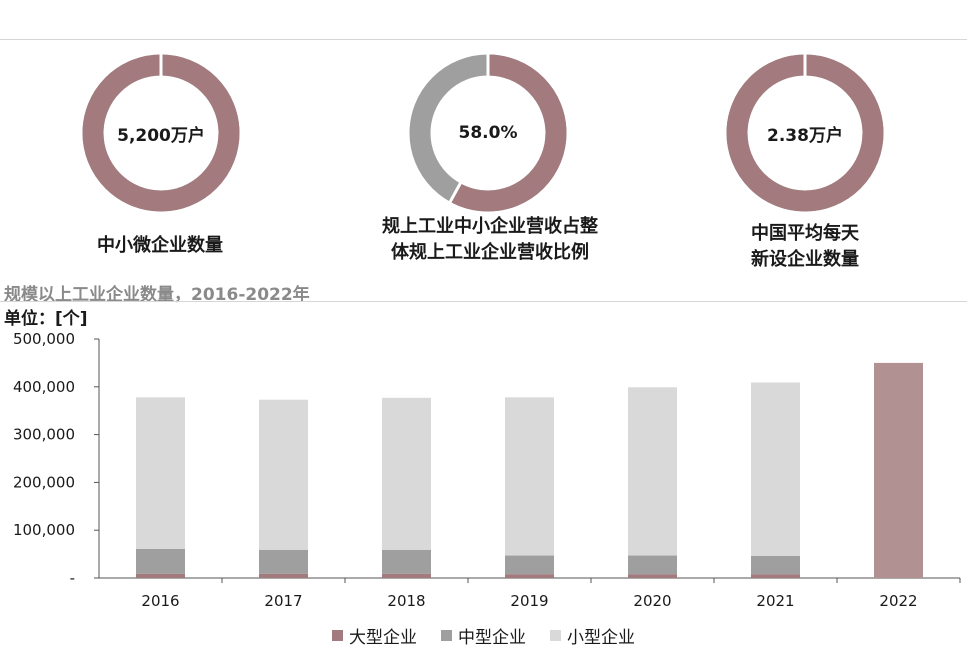 Image resolution: width=967 pixels, height=649 pixels. I want to click on kpi-caption-line: 中小微企业数量, so click(160, 245).